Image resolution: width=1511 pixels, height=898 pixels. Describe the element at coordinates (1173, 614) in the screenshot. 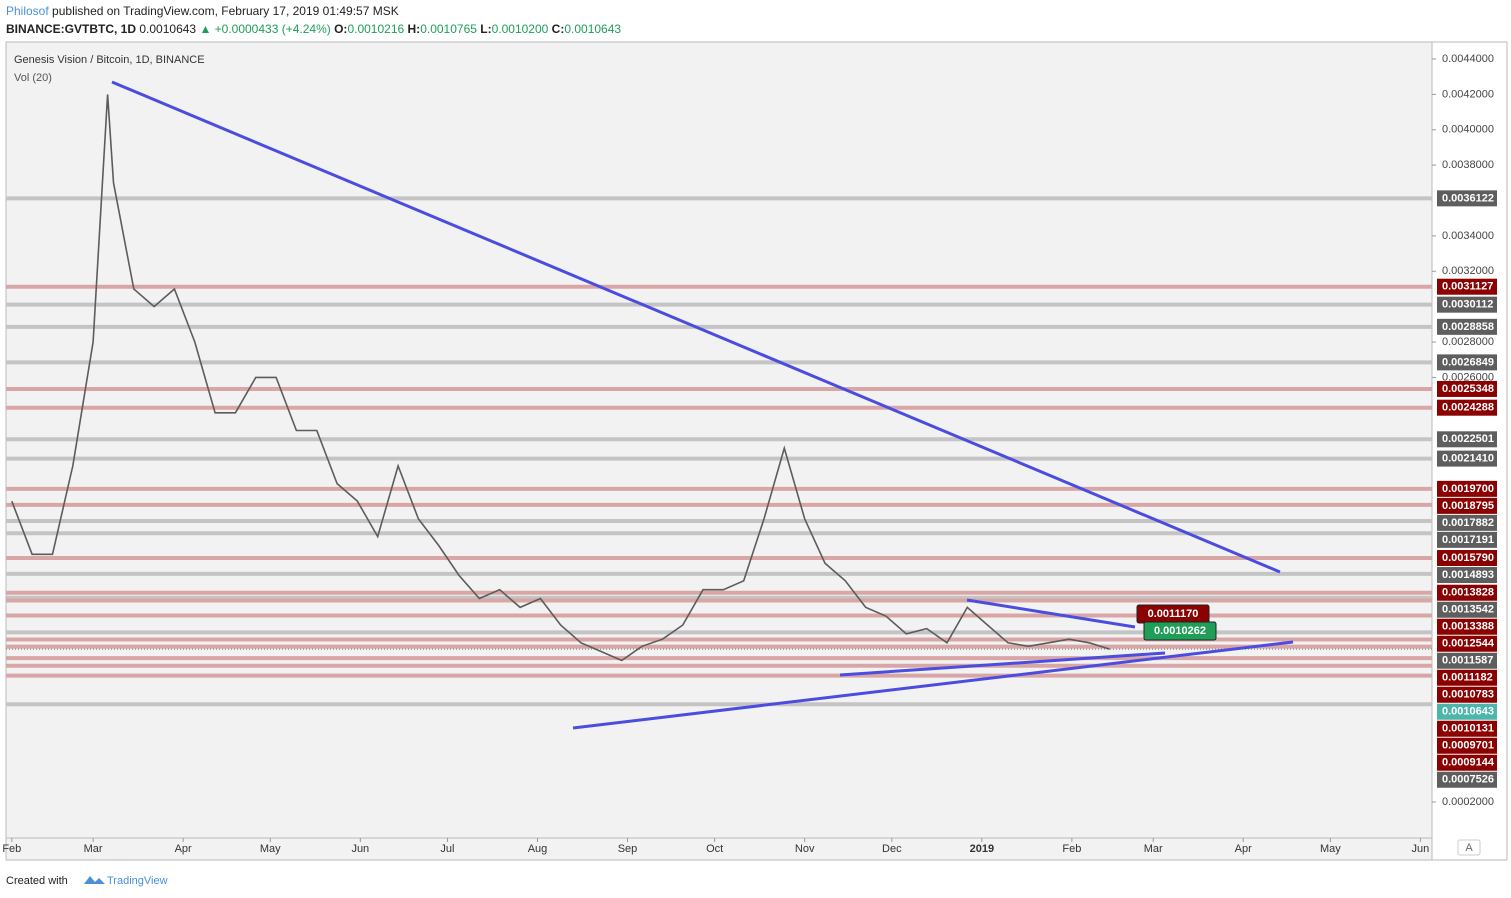

I see `annotation-text: 0.0011170` at that location.